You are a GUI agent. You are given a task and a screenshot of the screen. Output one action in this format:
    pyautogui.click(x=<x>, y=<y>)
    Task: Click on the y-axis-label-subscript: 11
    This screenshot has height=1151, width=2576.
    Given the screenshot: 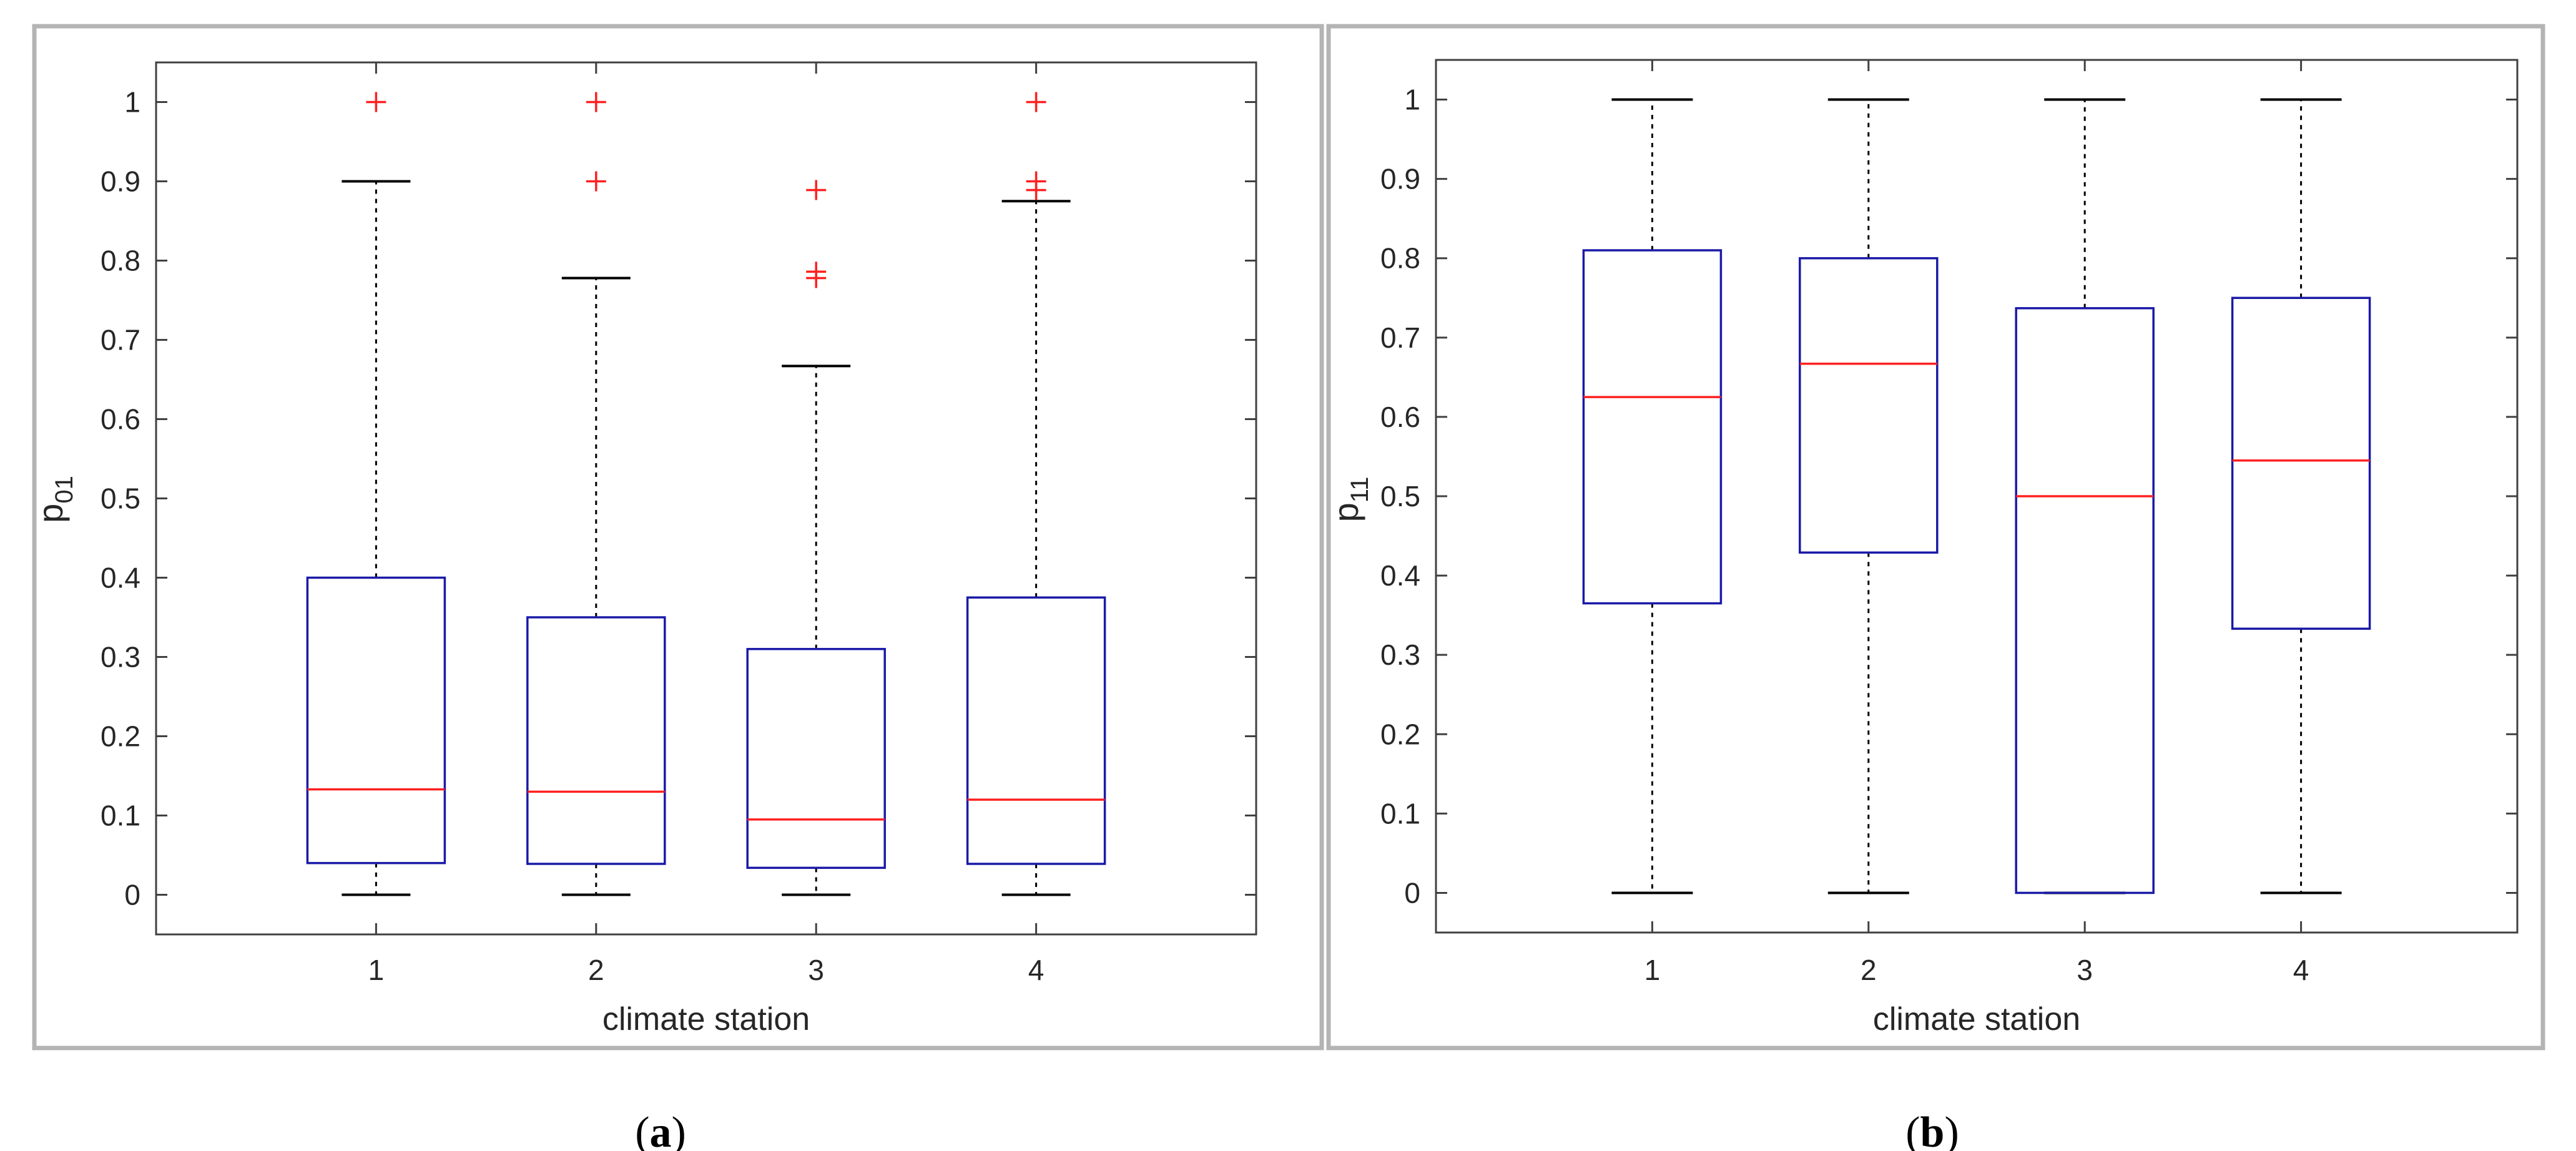 What is the action you would take?
    pyautogui.click(x=1360, y=490)
    